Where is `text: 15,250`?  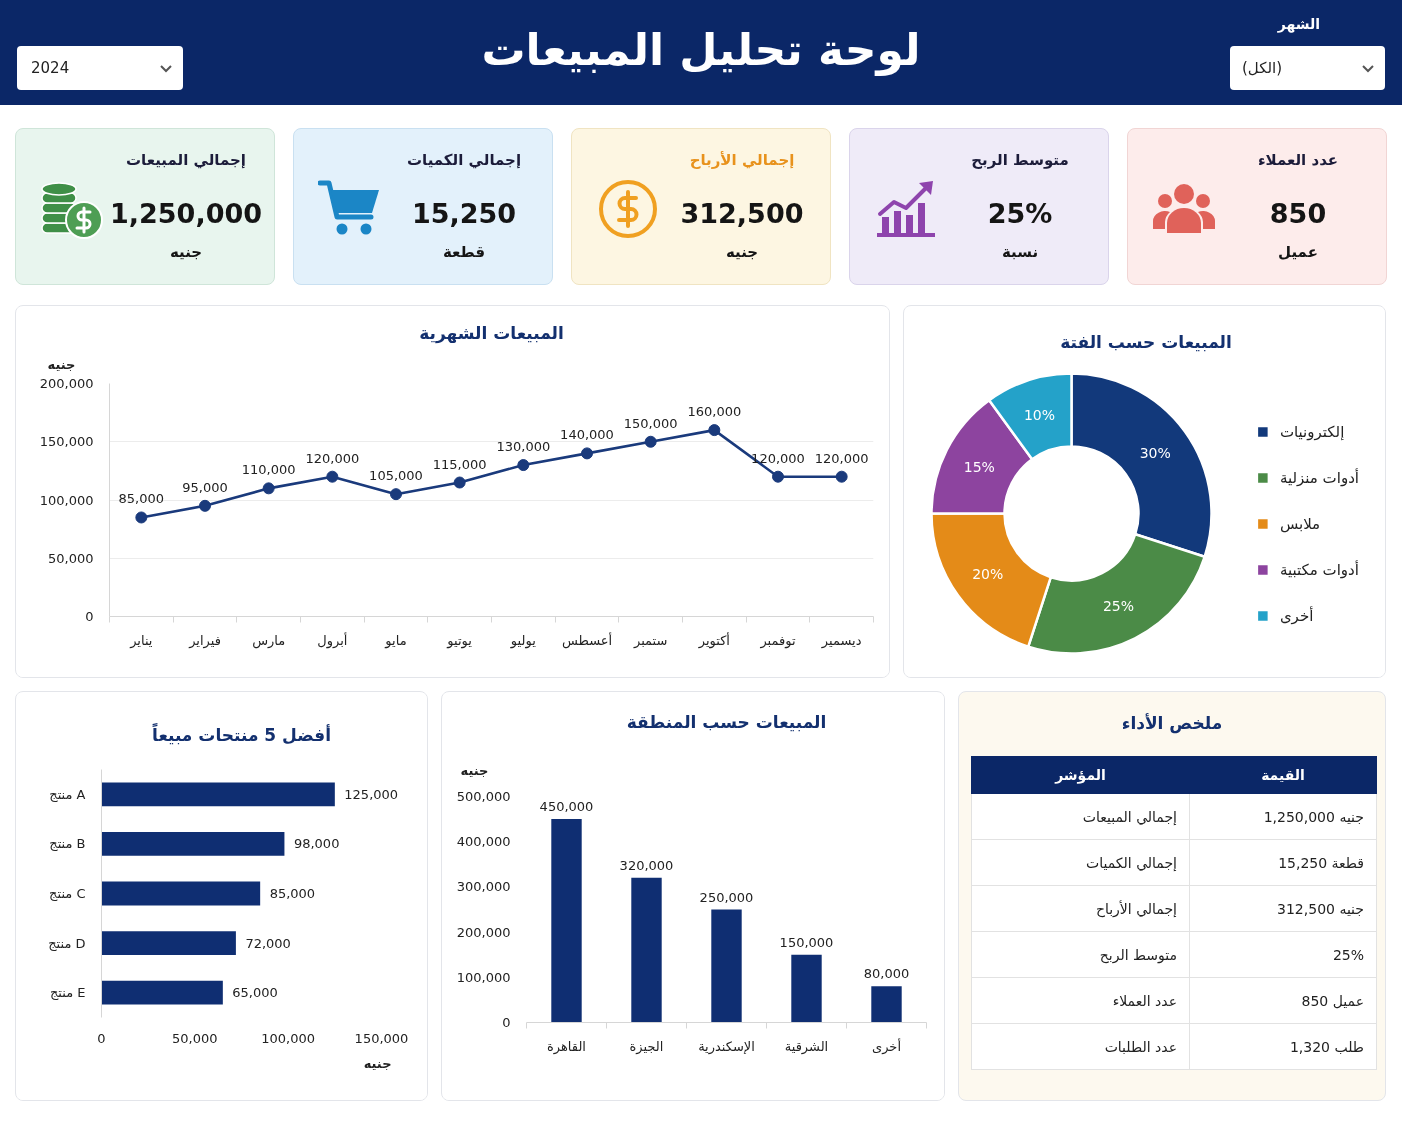
text: 15,250 is located at coordinates (464, 214).